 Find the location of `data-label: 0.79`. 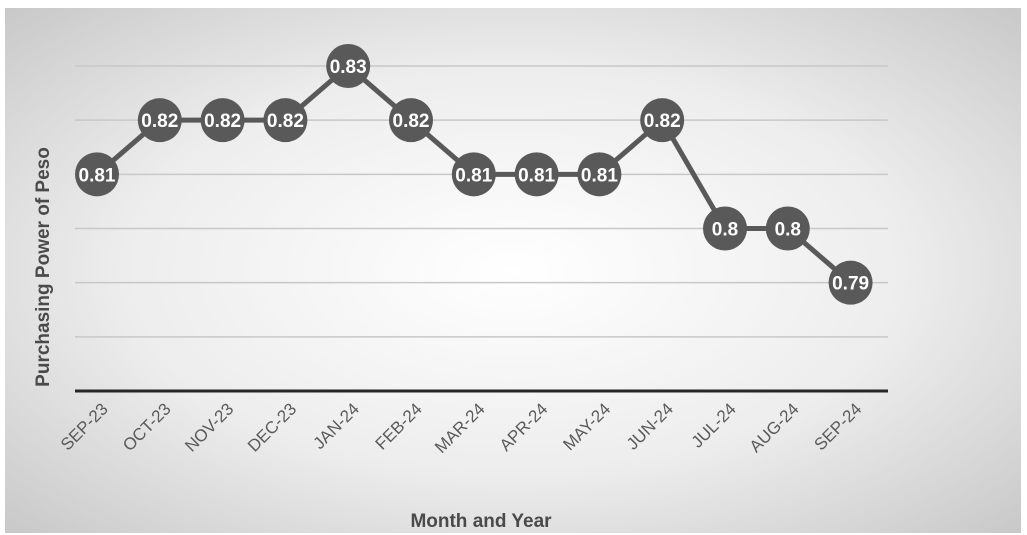

data-label: 0.79 is located at coordinates (850, 284).